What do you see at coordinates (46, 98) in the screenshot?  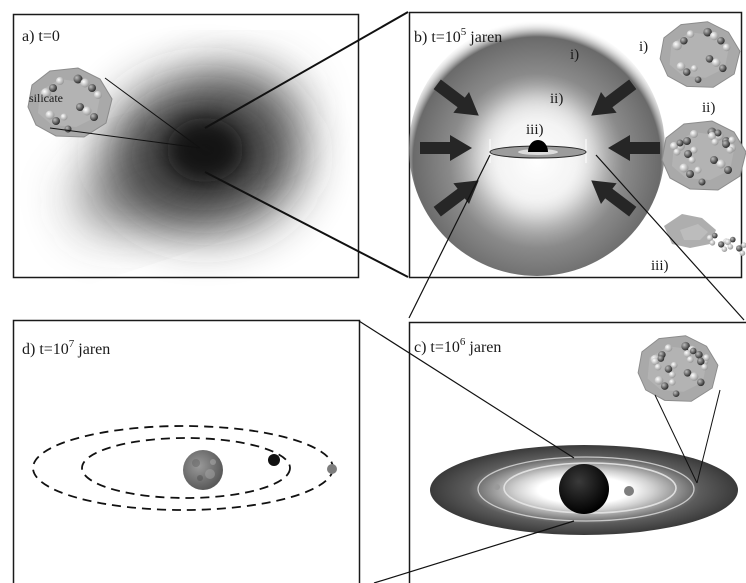 I see `silicate-label: silicate` at bounding box center [46, 98].